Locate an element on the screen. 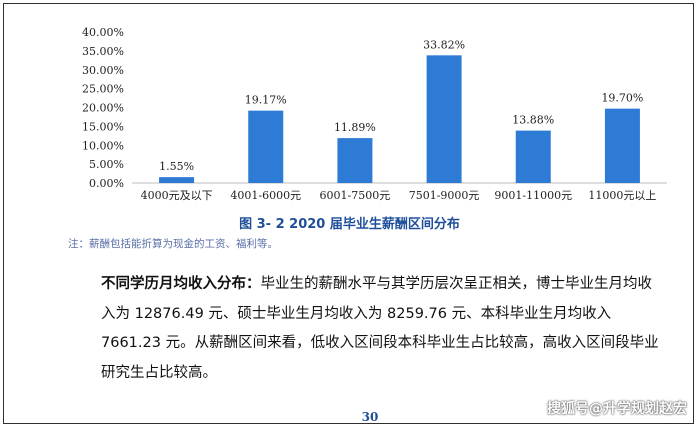 The image size is (699, 429). y-tick-label: 15.00% is located at coordinates (103, 126).